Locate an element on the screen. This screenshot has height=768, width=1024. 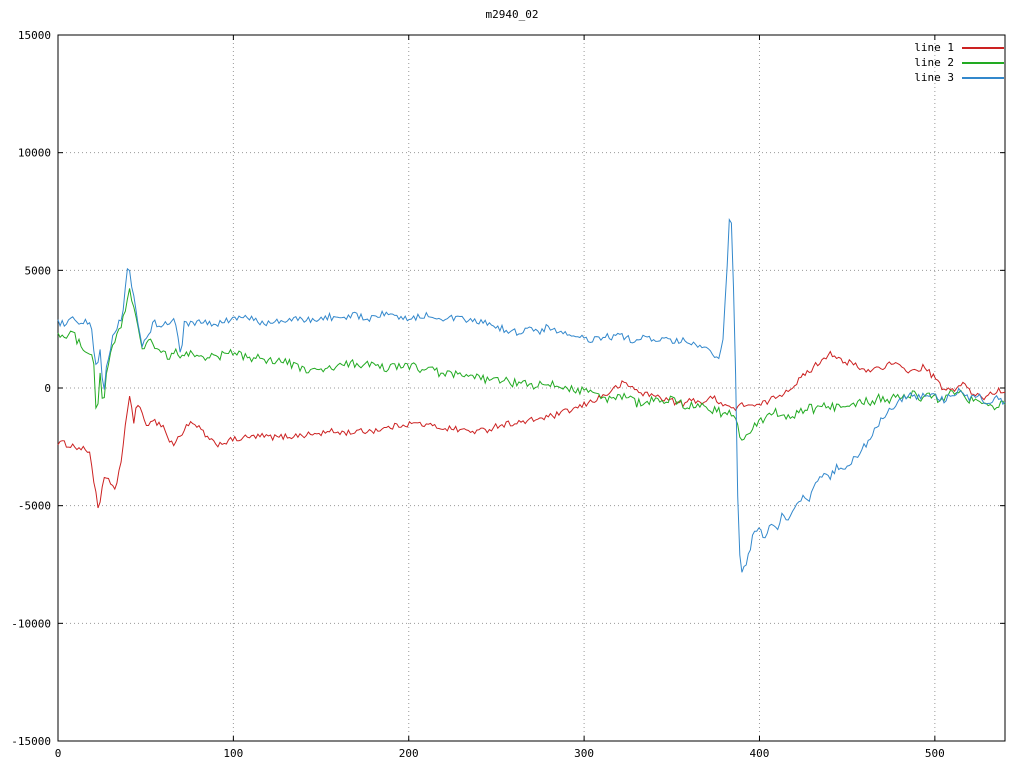
legend-label: line 1 is located at coordinates (934, 47).